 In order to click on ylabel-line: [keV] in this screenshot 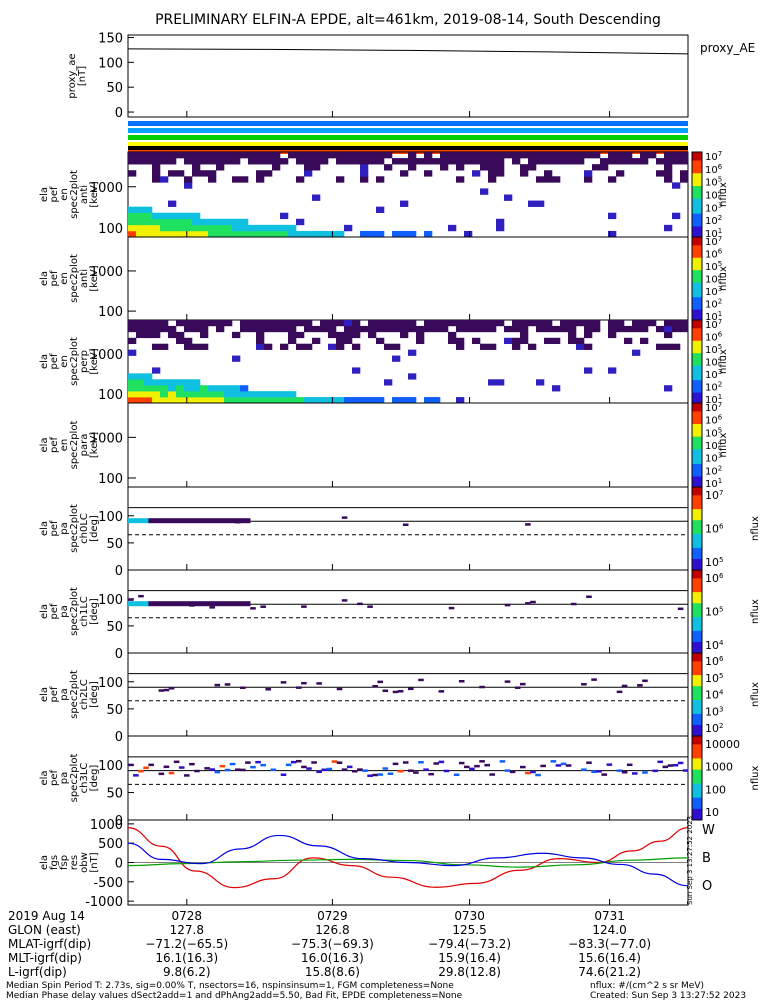, I will do `click(94, 194)`.